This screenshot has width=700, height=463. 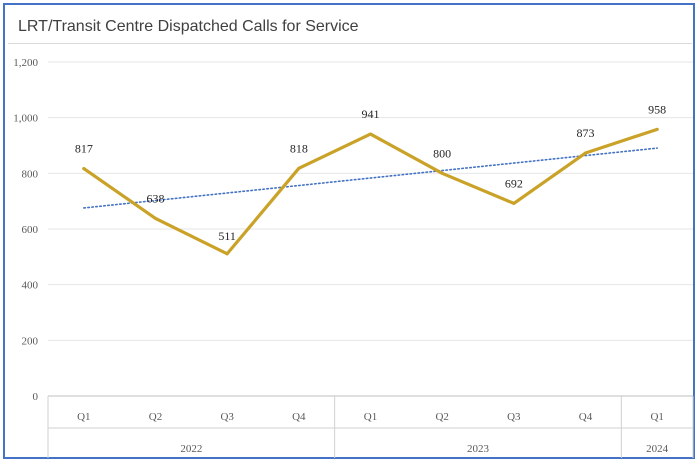 I want to click on y-tick-label: 0, so click(x=36, y=397).